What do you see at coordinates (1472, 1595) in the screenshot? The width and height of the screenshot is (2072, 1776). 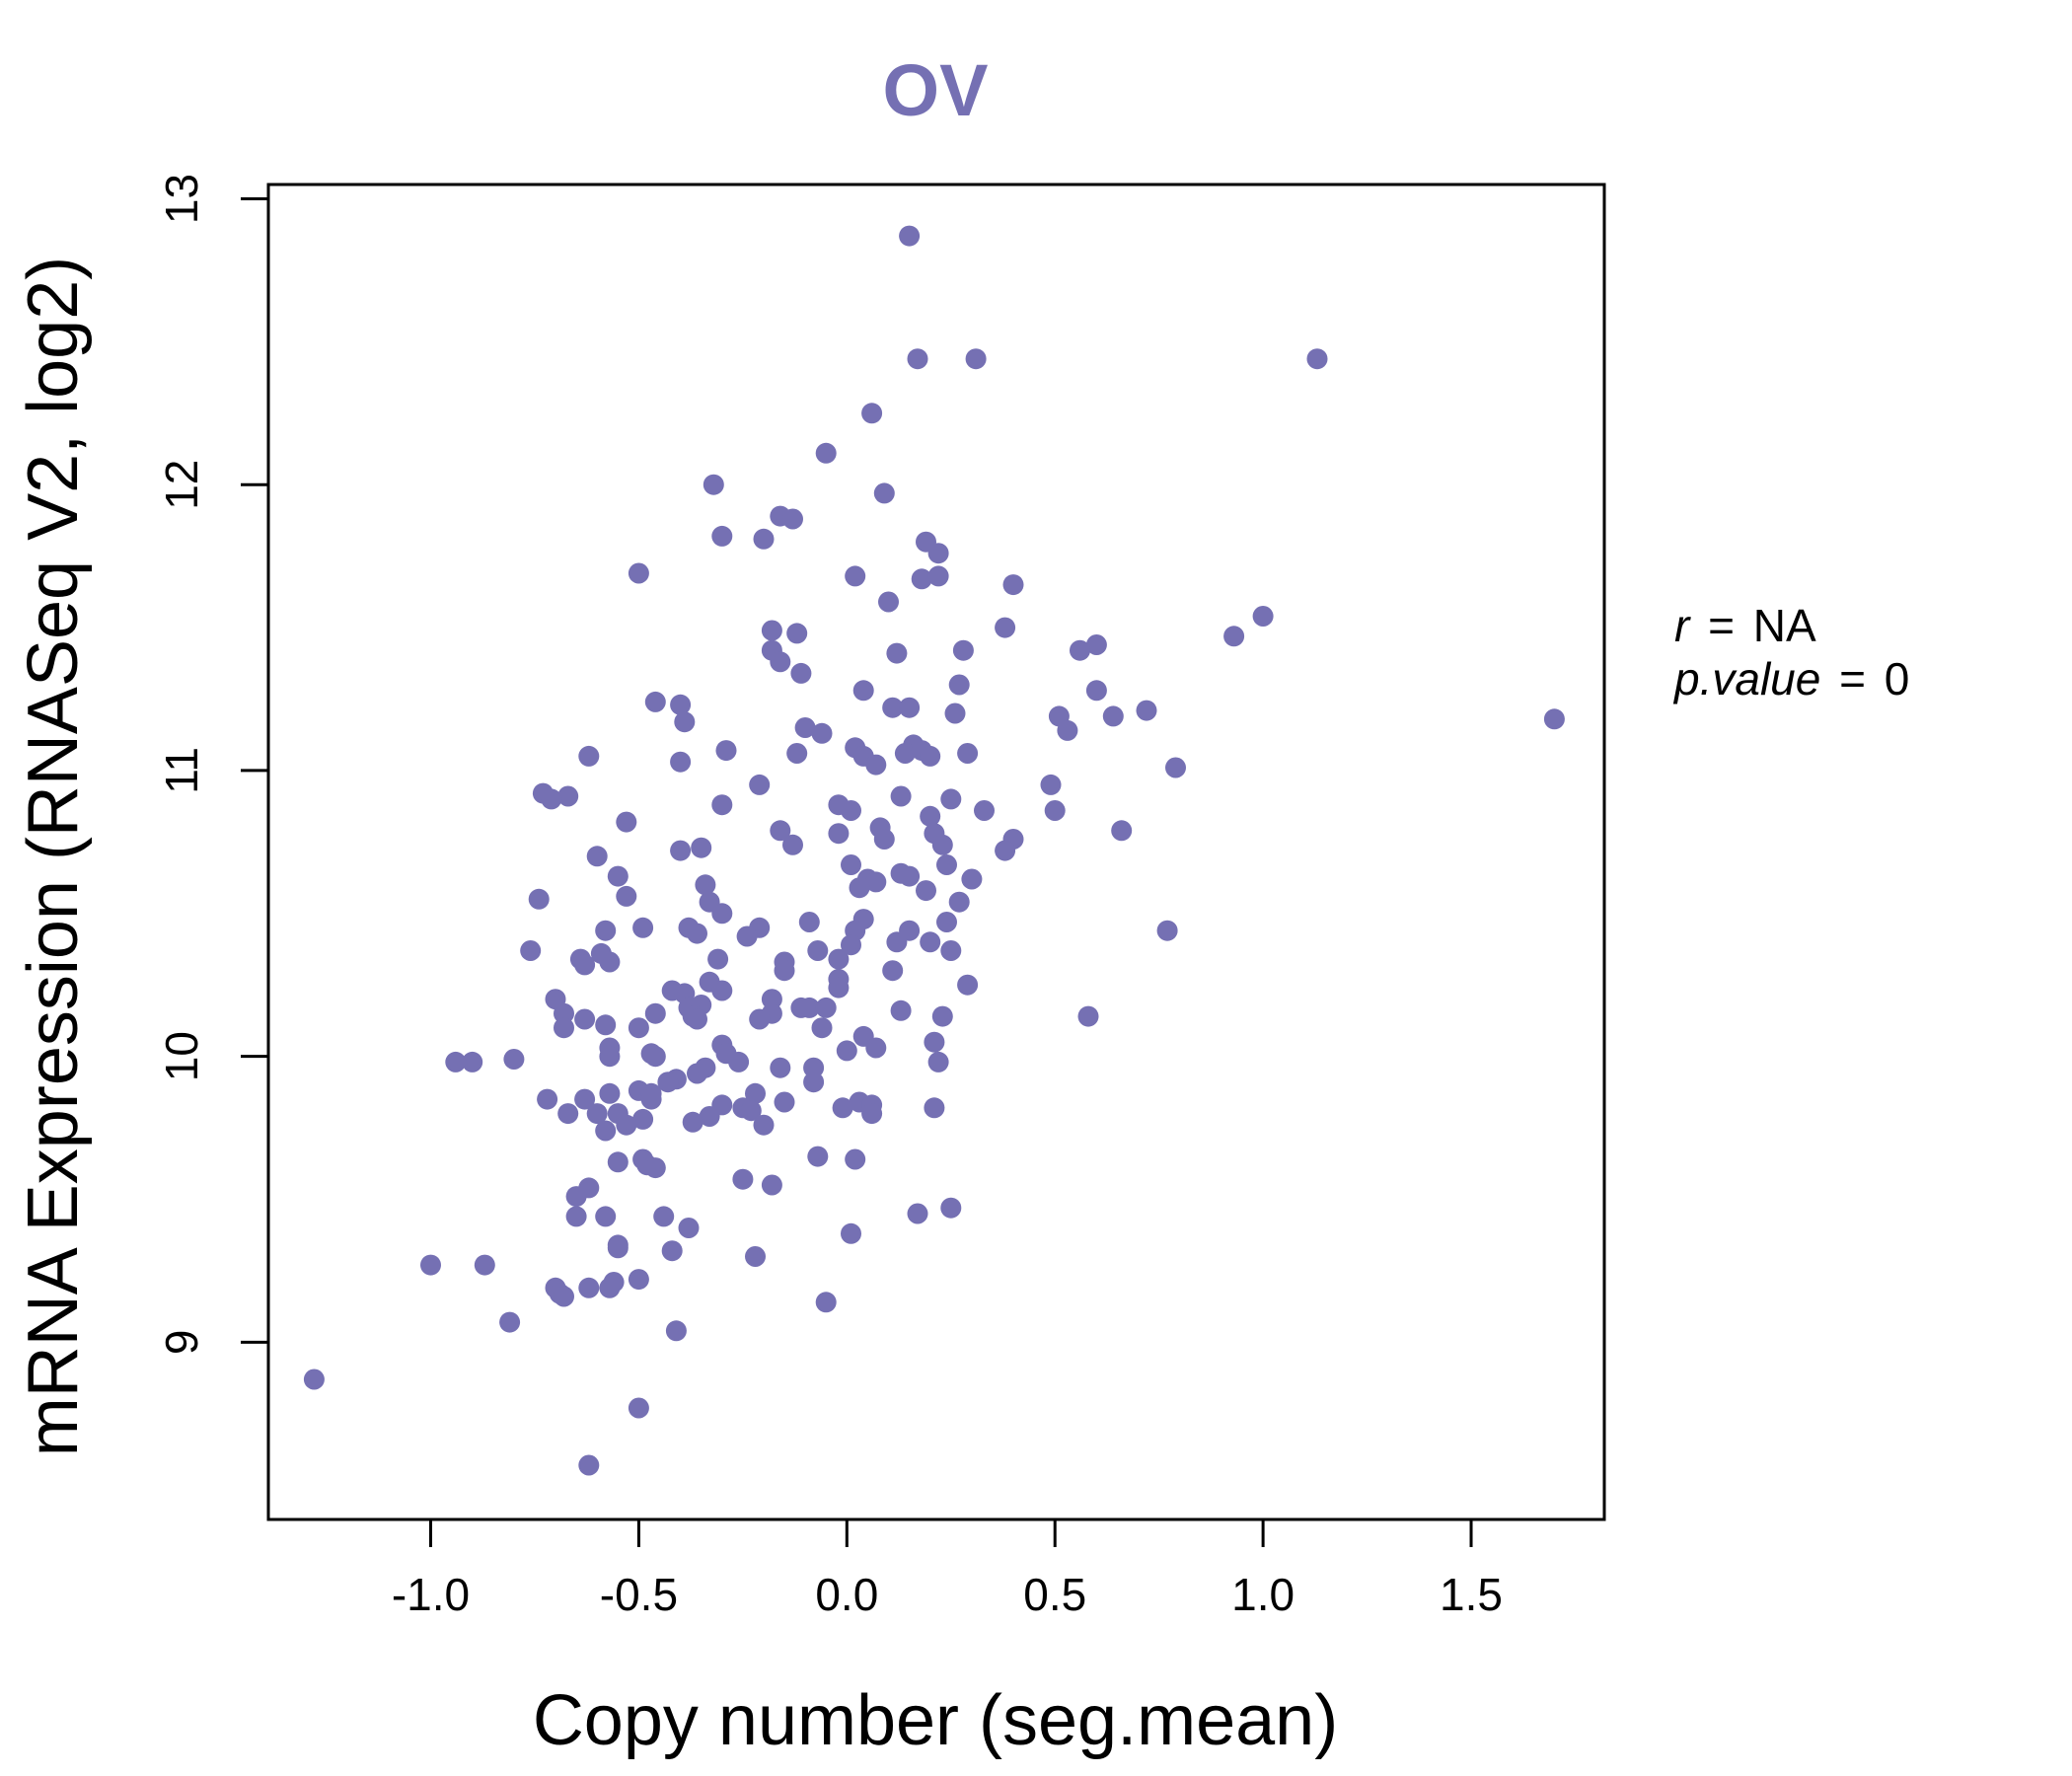 I see `x-tick-label: 1.5` at bounding box center [1472, 1595].